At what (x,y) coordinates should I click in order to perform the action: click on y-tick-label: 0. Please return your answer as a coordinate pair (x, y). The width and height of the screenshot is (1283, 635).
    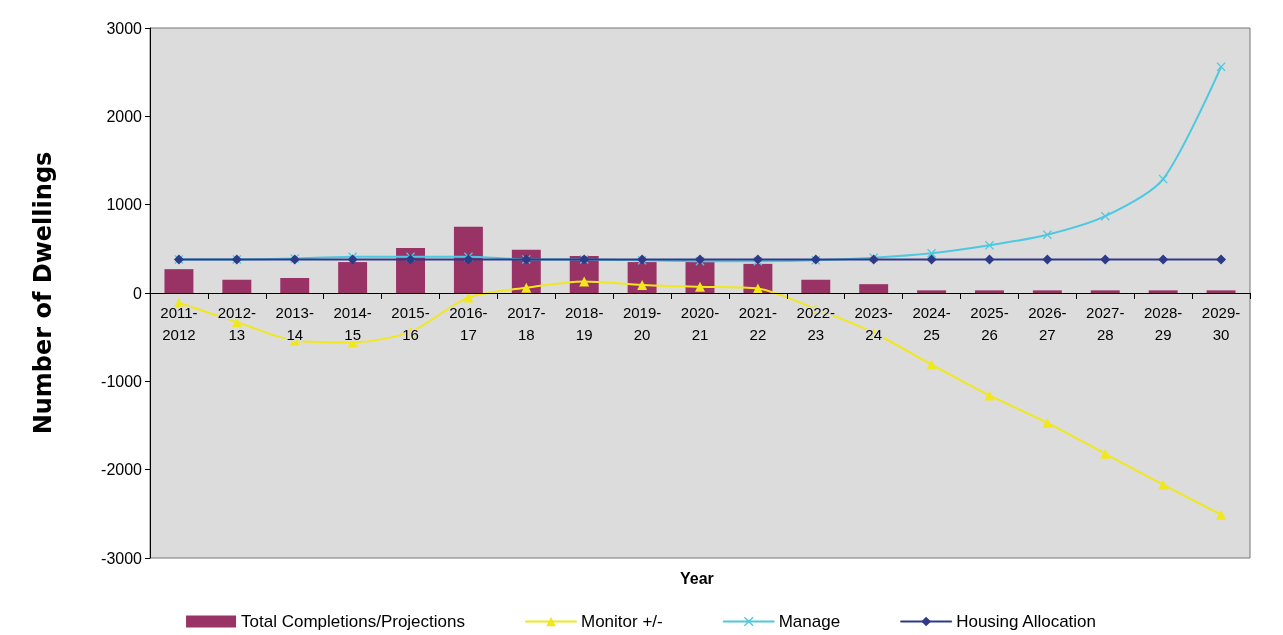
    Looking at the image, I should click on (138, 293).